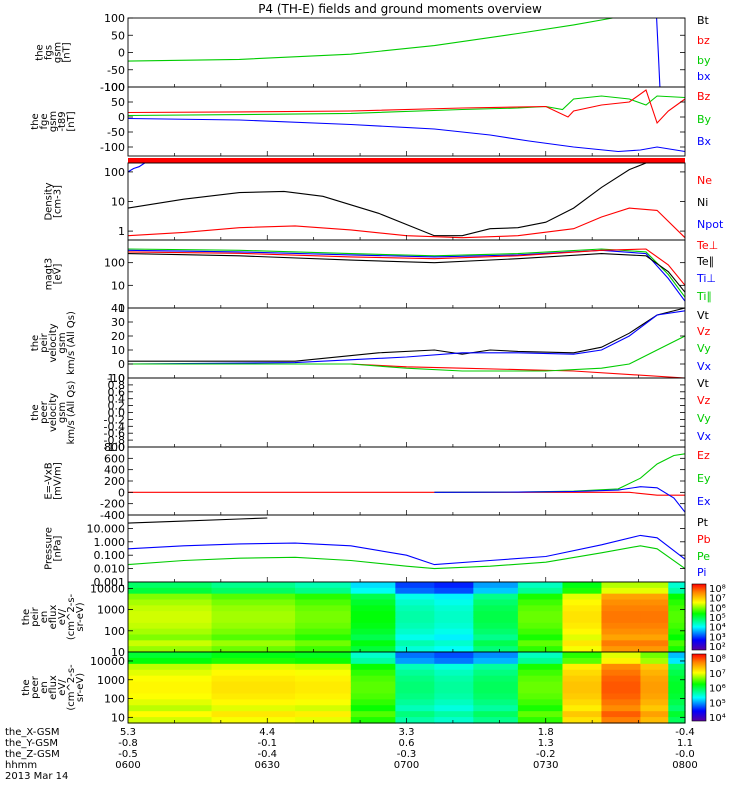 The width and height of the screenshot is (750, 800). I want to click on colorbar-label: 10⁶, so click(717, 608).